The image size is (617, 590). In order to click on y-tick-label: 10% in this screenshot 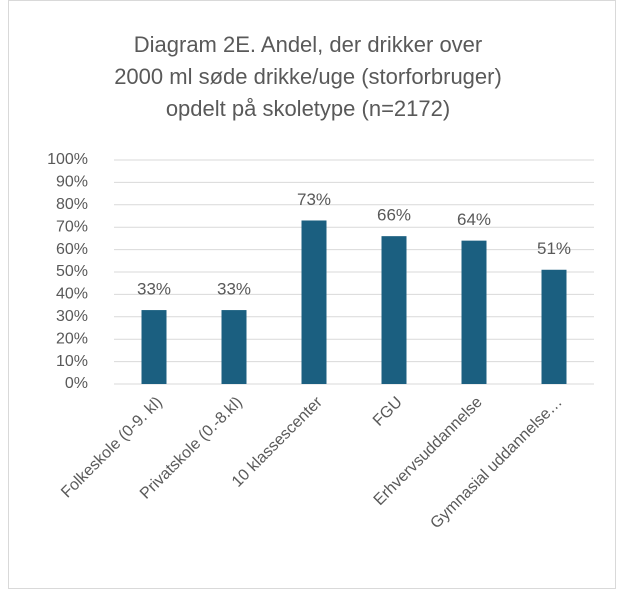, I will do `click(72, 361)`.